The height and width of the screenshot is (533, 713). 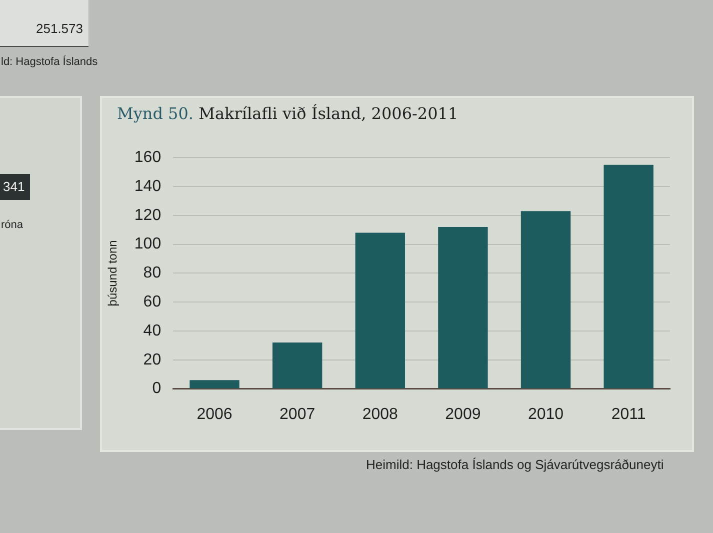 What do you see at coordinates (287, 113) in the screenshot?
I see `chart-title: Mynd 50. Makrílafli við Ísland, 2006-2011` at bounding box center [287, 113].